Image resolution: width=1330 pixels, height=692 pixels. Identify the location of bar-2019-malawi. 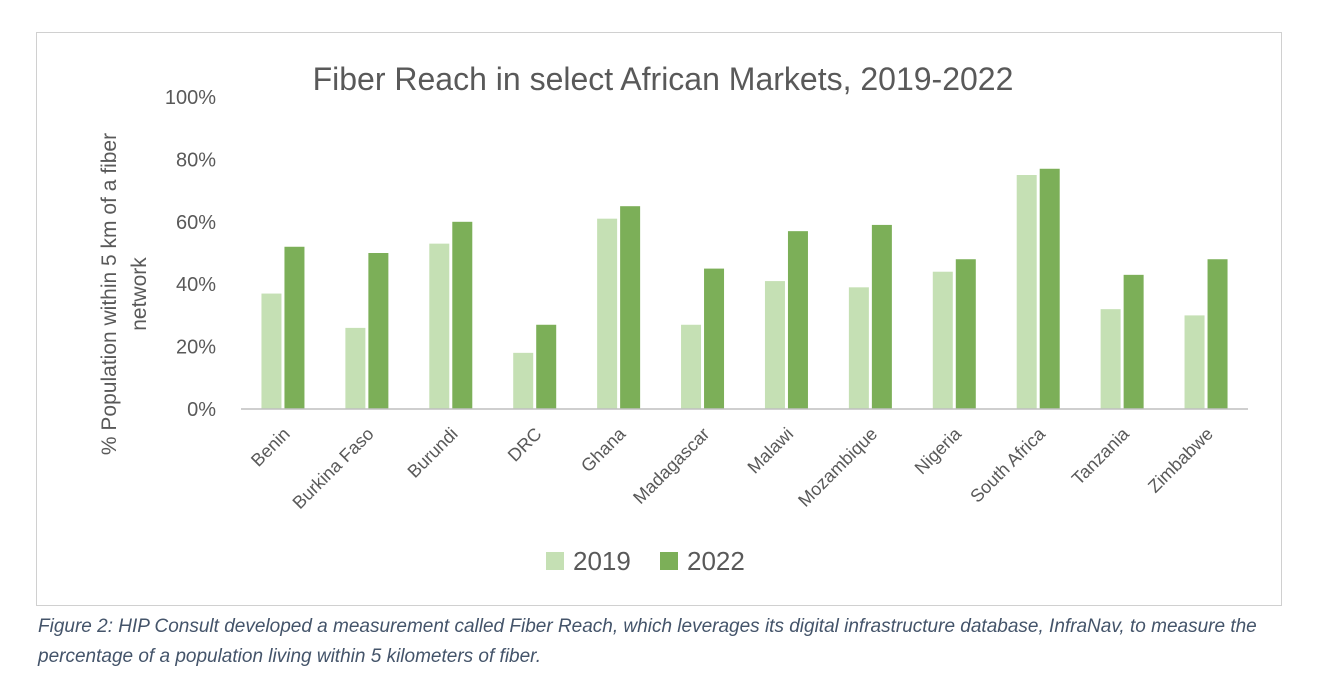
(774, 345).